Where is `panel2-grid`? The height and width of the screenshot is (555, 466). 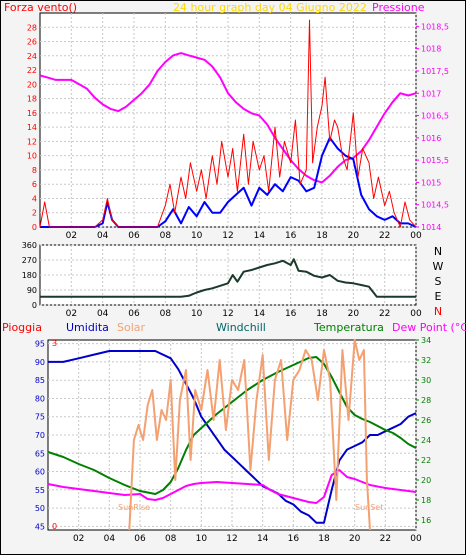
panel2-grid is located at coordinates (228, 275).